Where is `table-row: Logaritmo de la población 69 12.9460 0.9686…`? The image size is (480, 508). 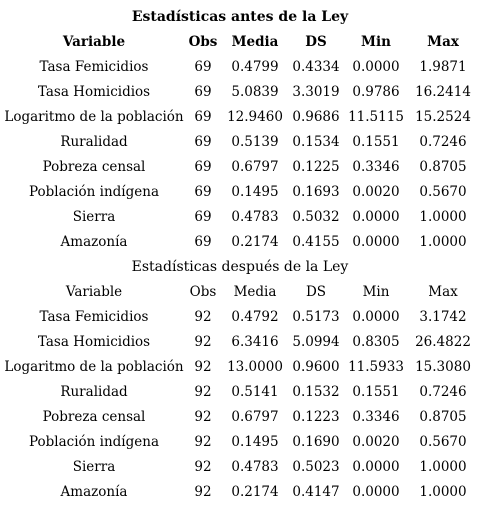
table-row: Logaritmo de la población 69 12.9460 0.9686… is located at coordinates (240, 117).